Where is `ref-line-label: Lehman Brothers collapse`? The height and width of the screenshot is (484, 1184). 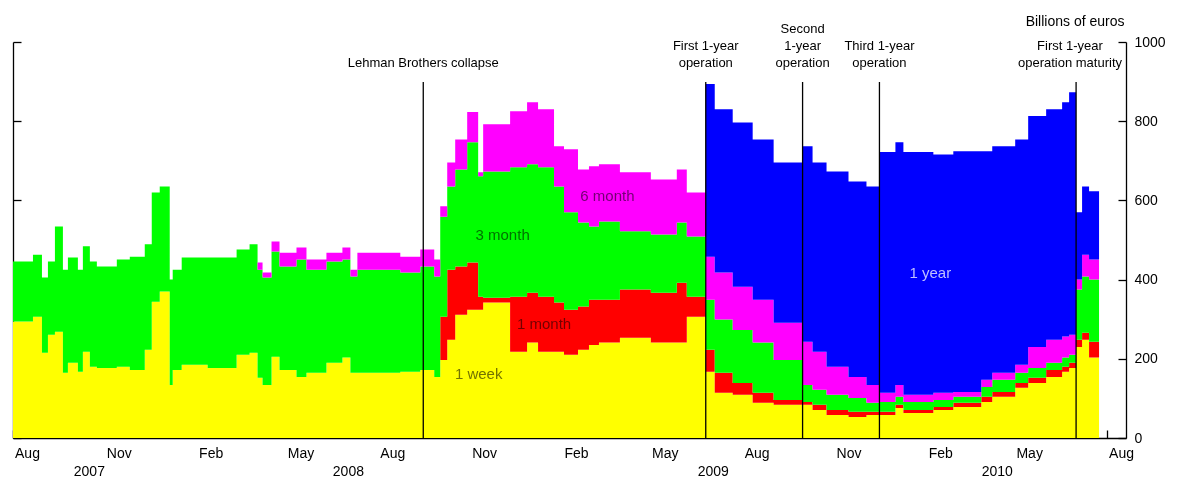 ref-line-label: Lehman Brothers collapse is located at coordinates (423, 62).